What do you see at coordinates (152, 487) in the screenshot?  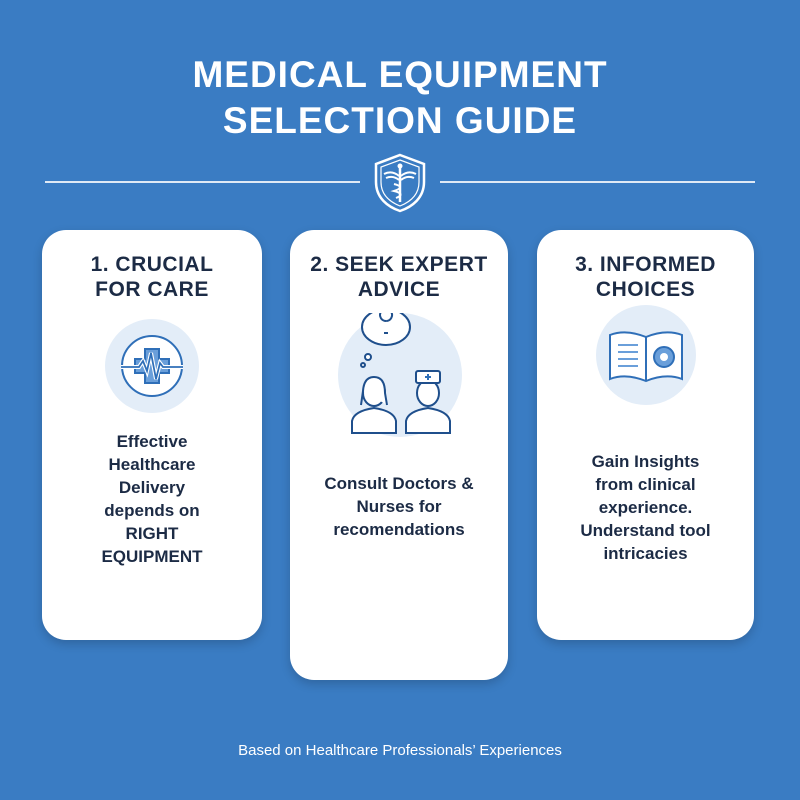 I see `text-line: Delivery` at bounding box center [152, 487].